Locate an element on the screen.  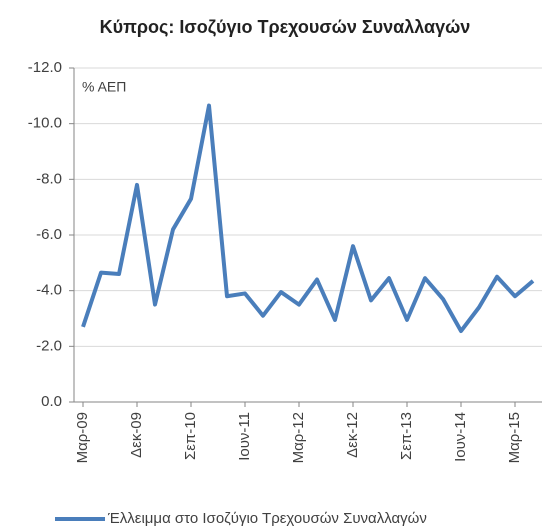
y-tick-label: -4.0 is located at coordinates (49, 290).